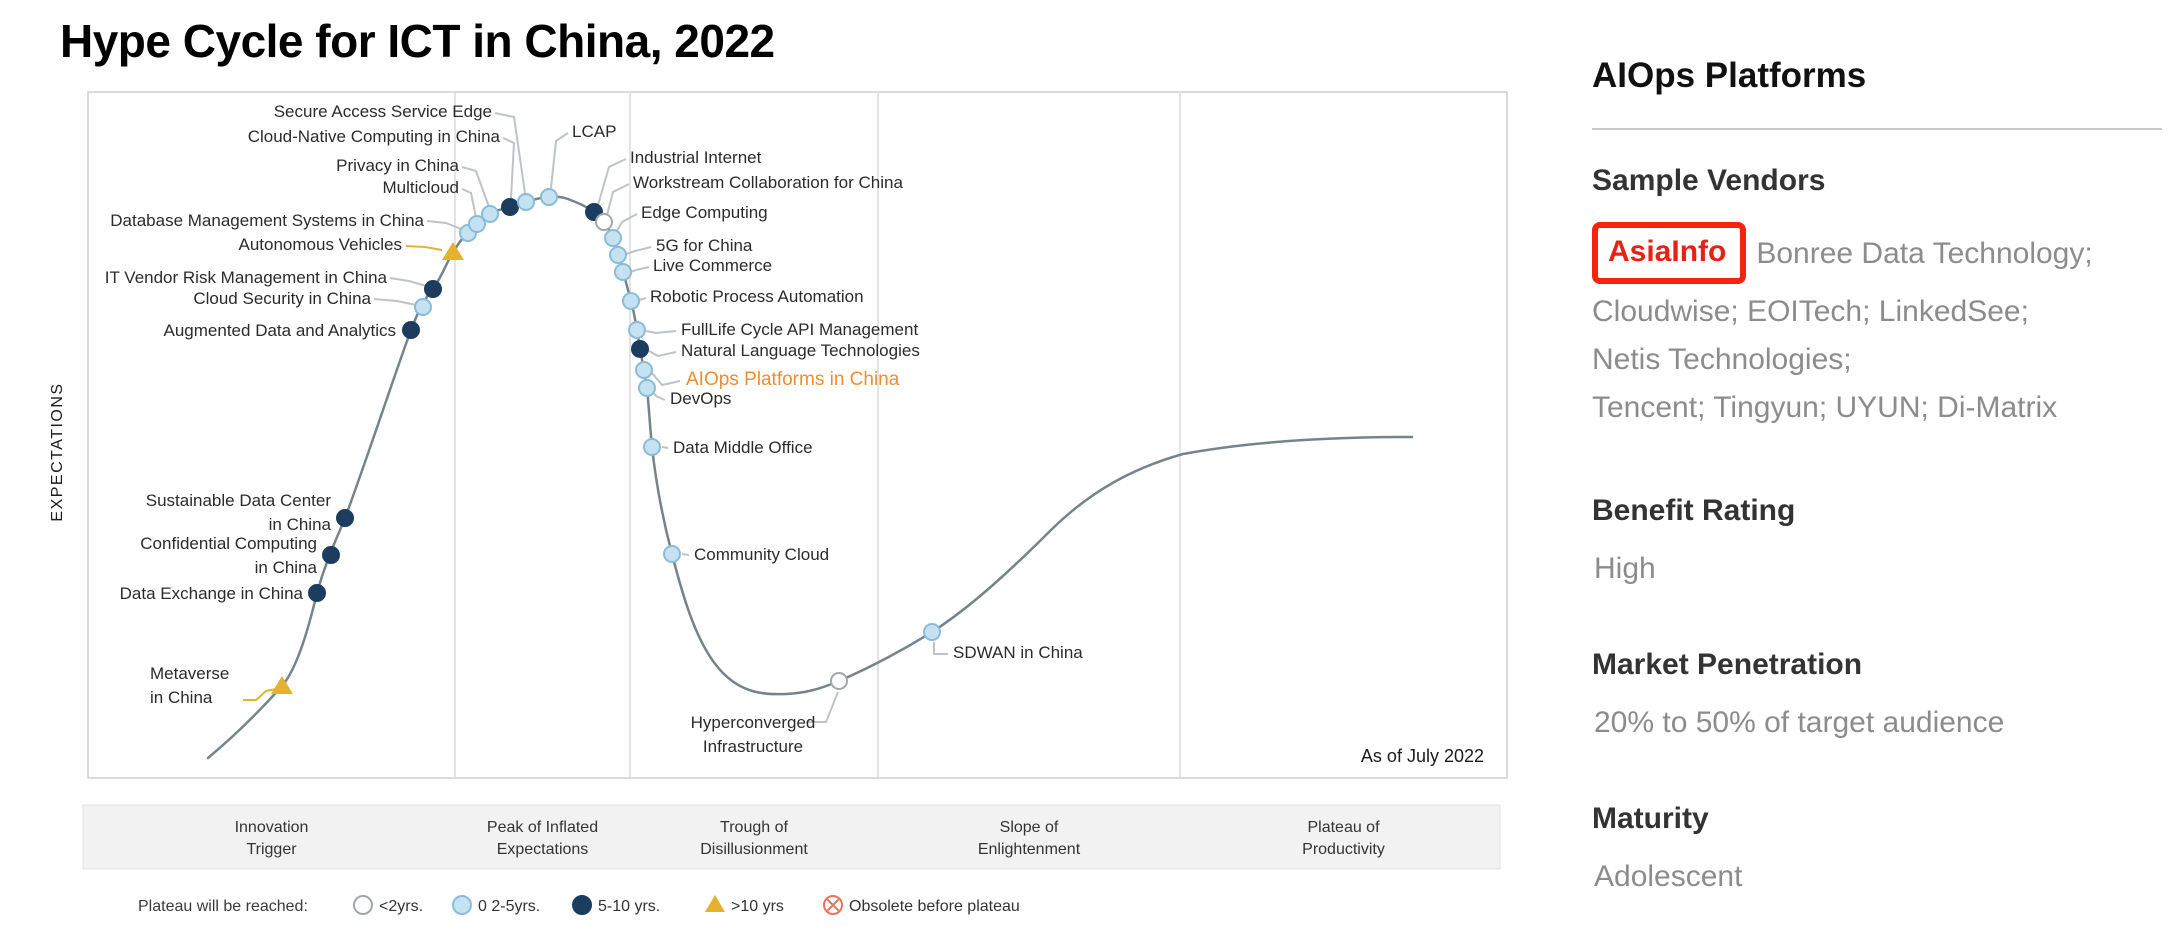 This screenshot has height=947, width=2178. I want to click on marker-natural-language-technologies-circle-icon, so click(640, 349).